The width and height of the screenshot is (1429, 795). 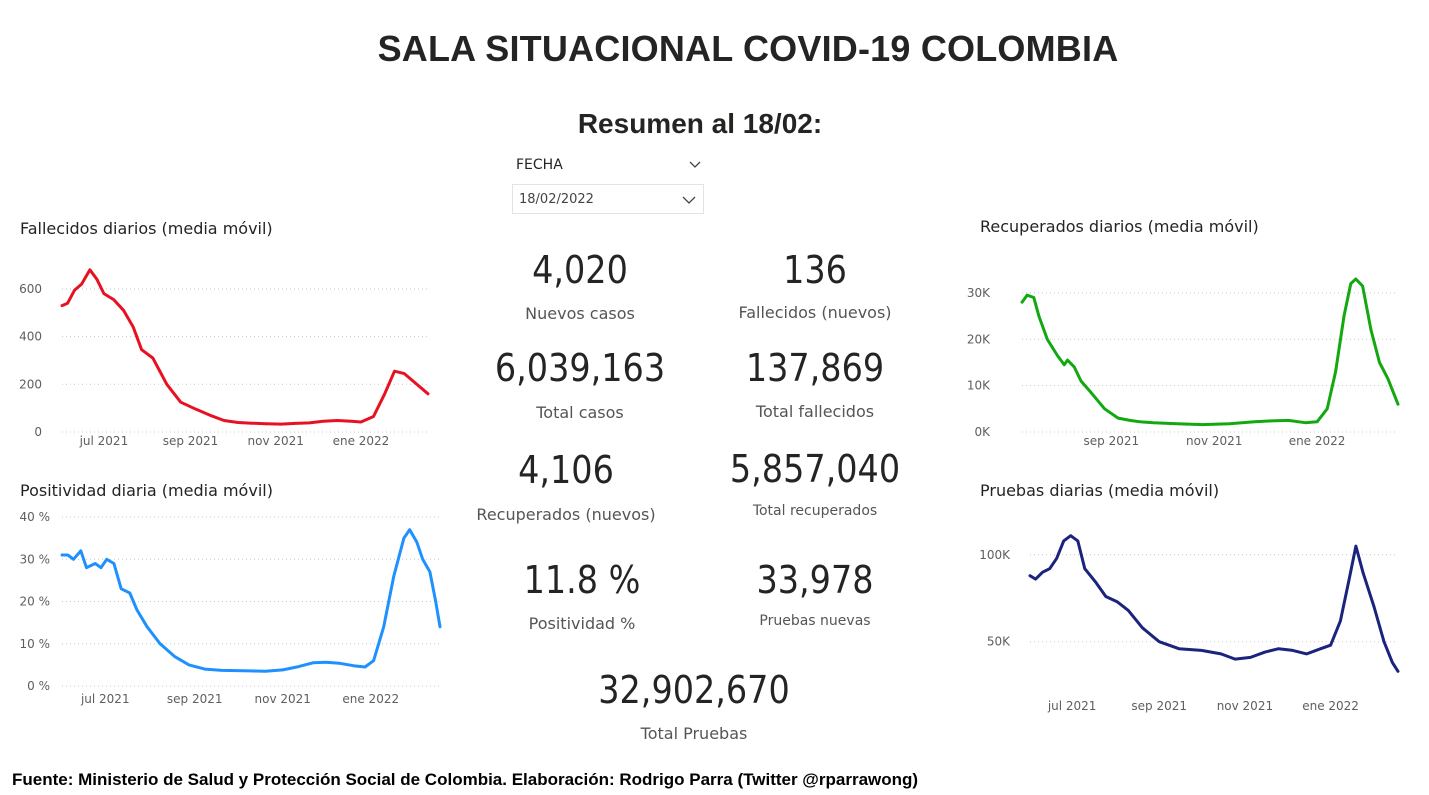 I want to click on chart-pruebas: 50K 100K jul 2021 sep 2021 nov 2021 ene 2022, so click(x=1189, y=623).